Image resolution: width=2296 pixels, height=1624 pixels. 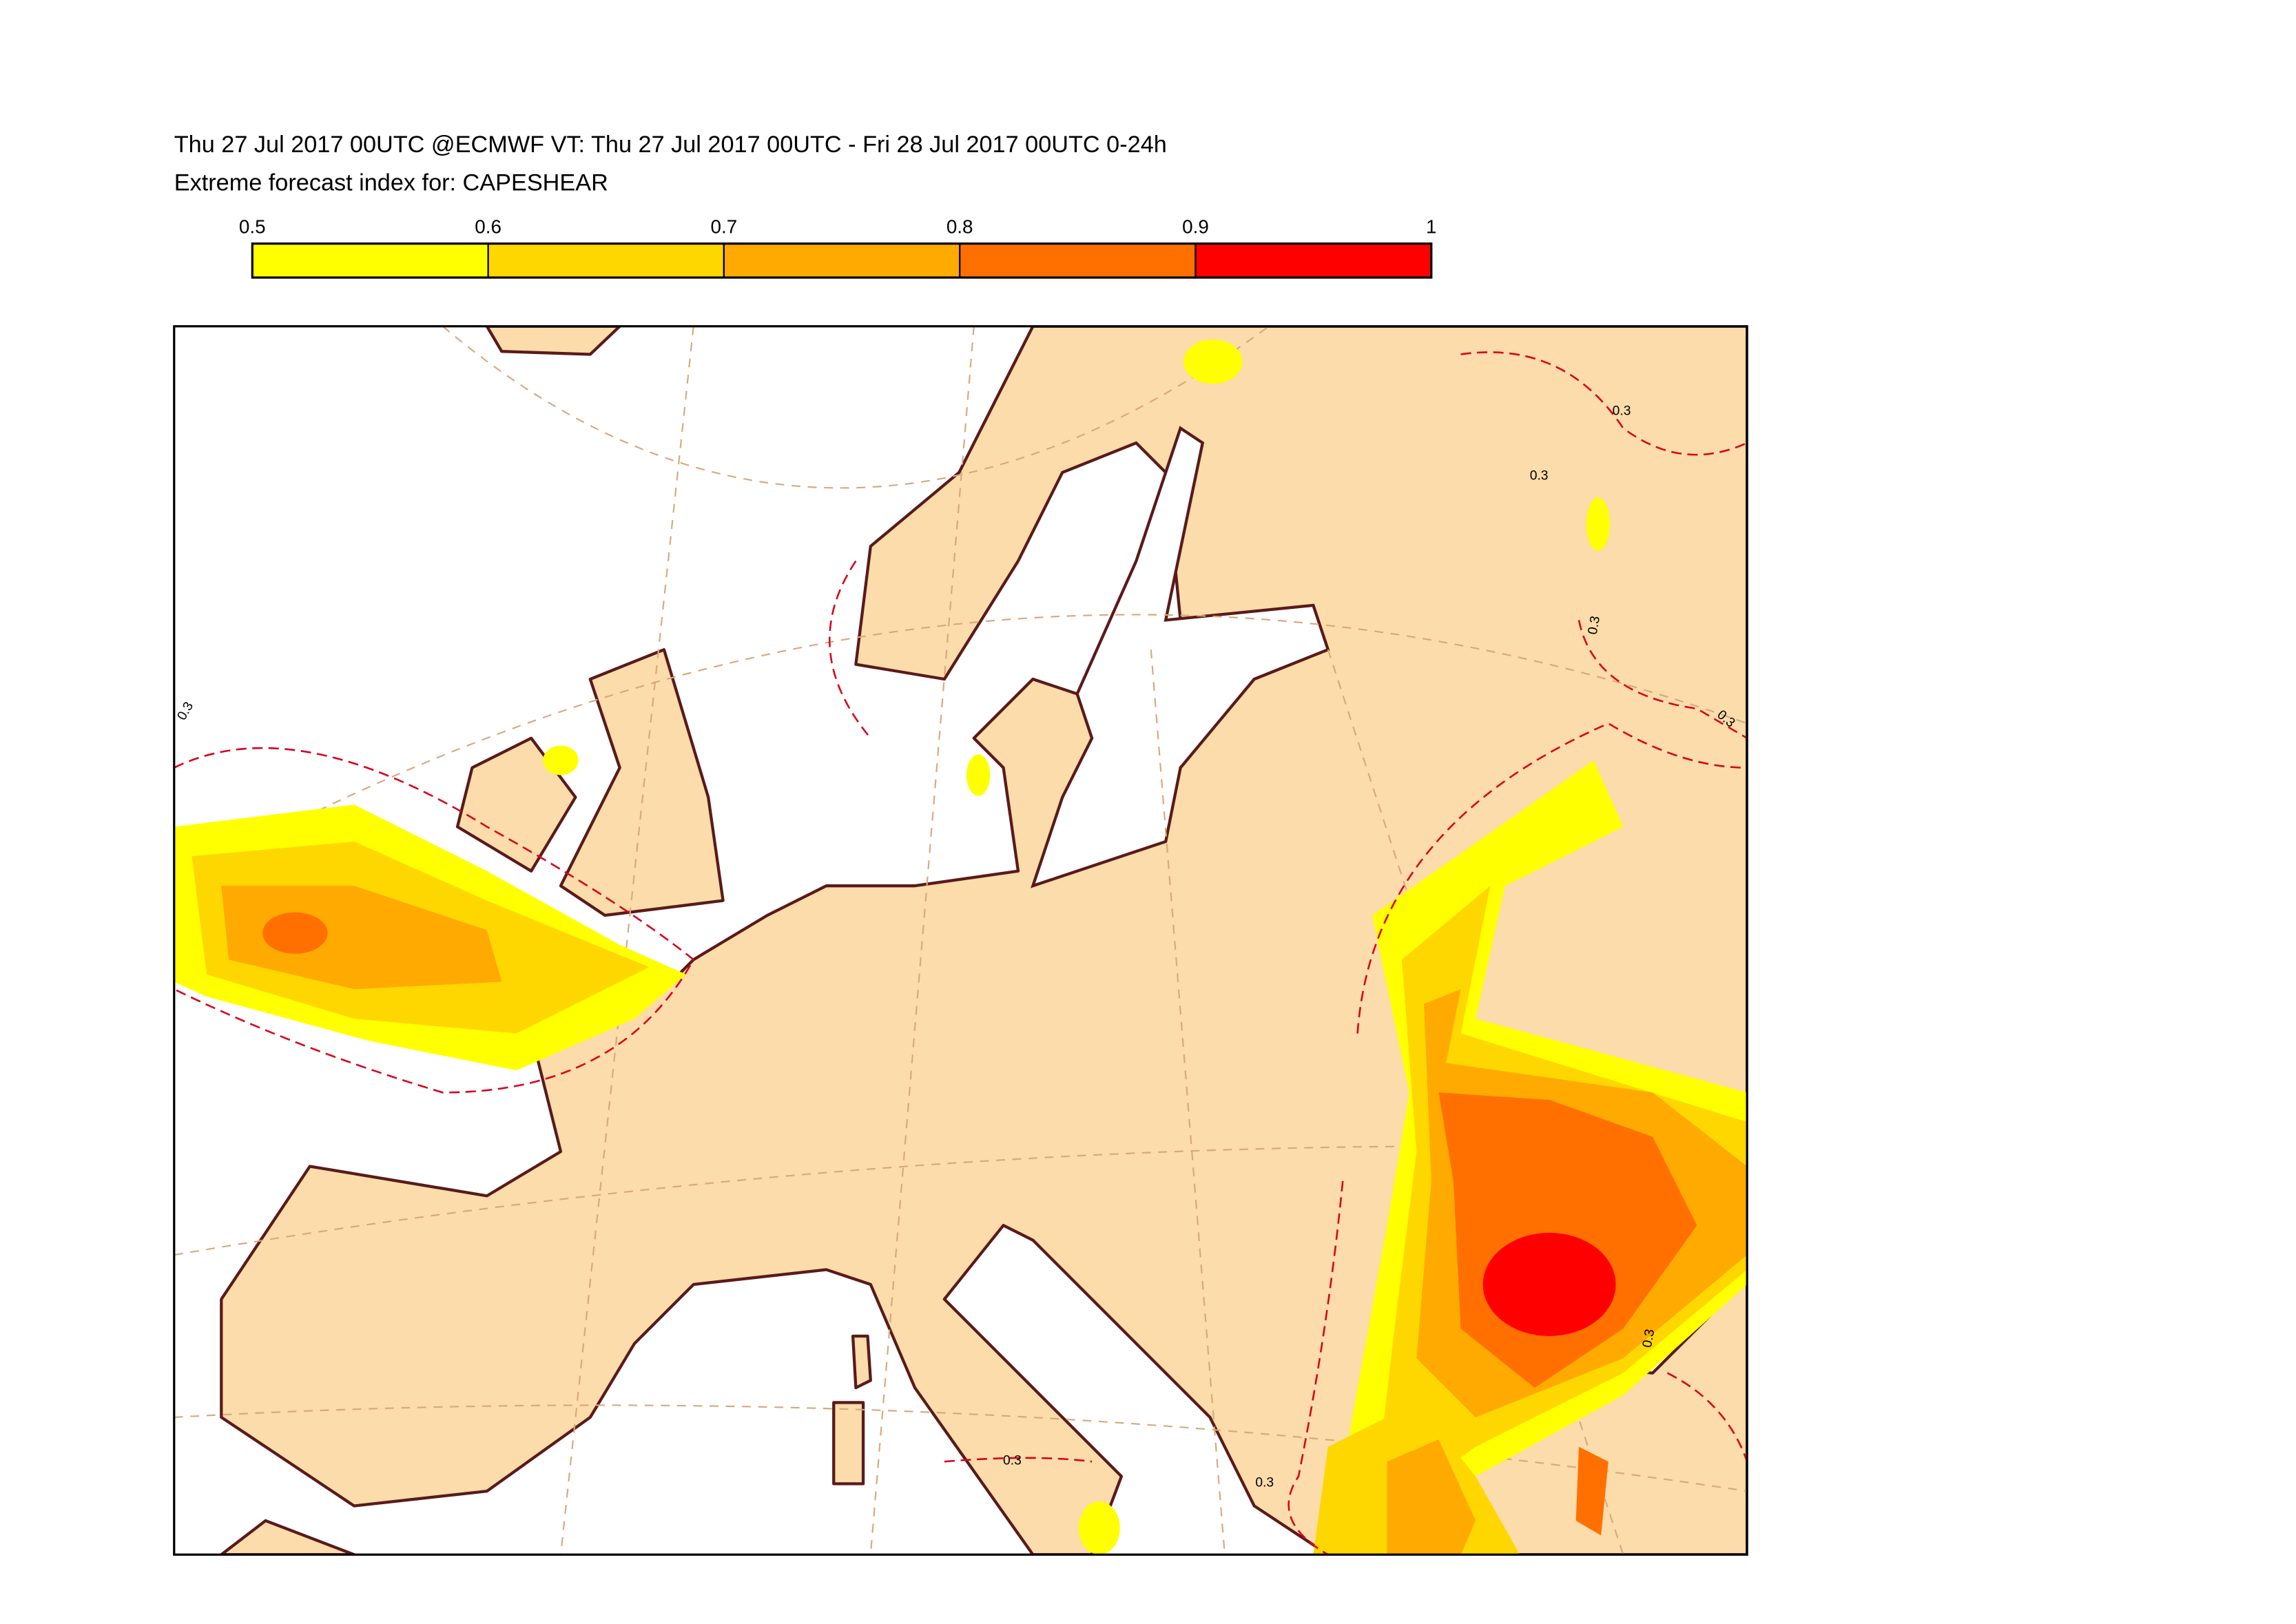 What do you see at coordinates (642, 783) in the screenshot?
I see `great-britain` at bounding box center [642, 783].